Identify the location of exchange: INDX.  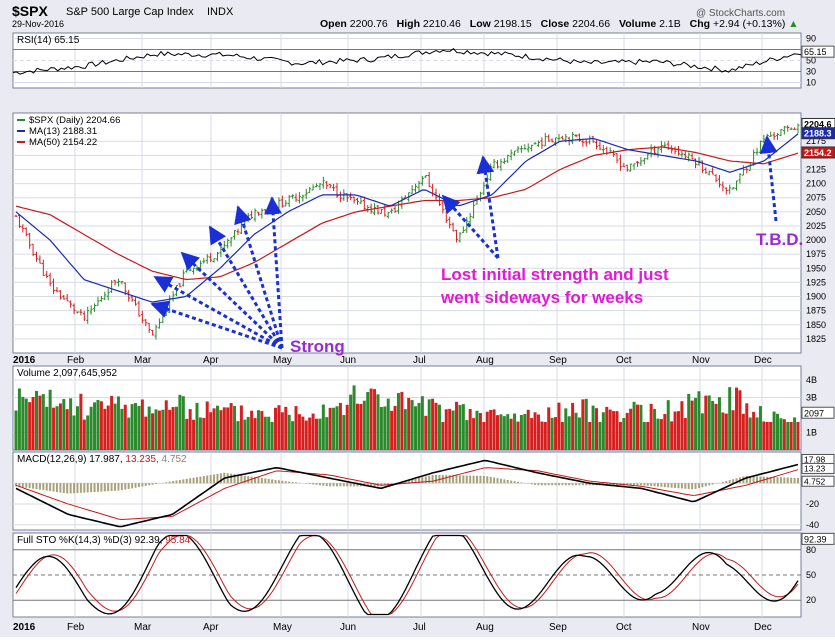
(220, 12).